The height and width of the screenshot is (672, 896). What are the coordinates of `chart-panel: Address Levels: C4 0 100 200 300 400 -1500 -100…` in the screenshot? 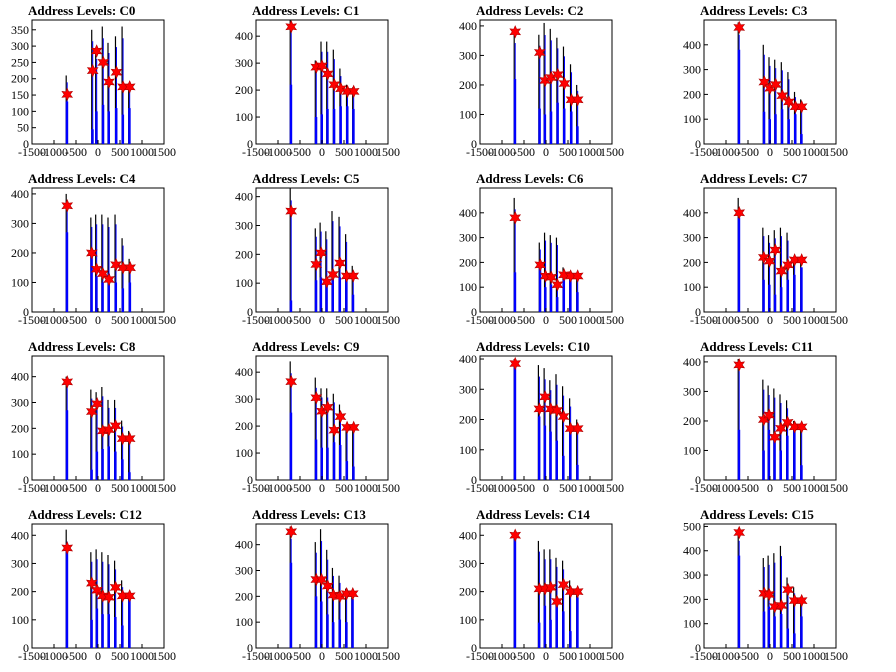 It's located at (112, 252).